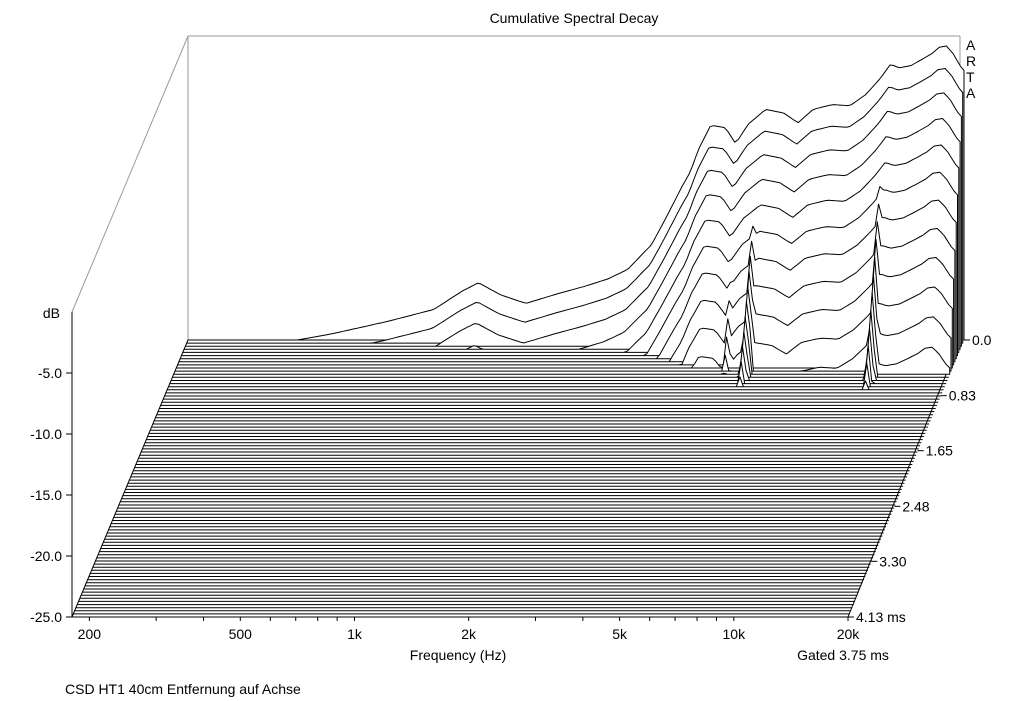 The width and height of the screenshot is (1024, 701). Describe the element at coordinates (355, 634) in the screenshot. I see `frequency-tick-label: 1k` at that location.